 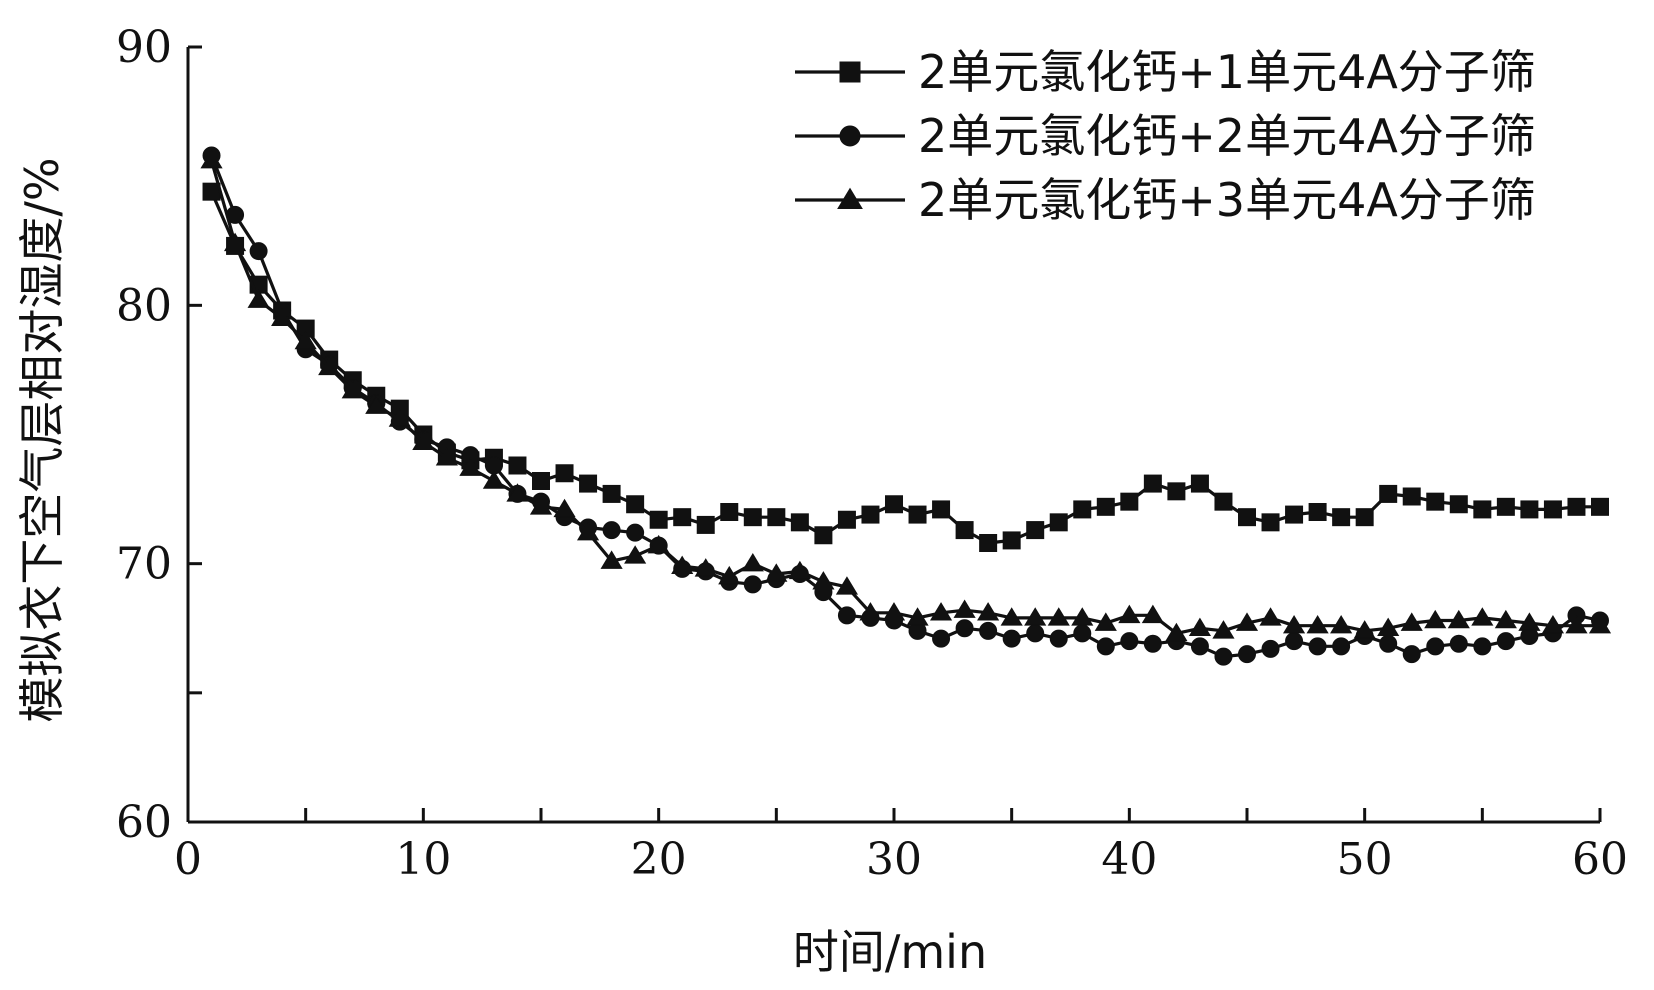 I want to click on legend-item: 2单元氯化钙+3单元4A分子筛, so click(x=1165, y=200).